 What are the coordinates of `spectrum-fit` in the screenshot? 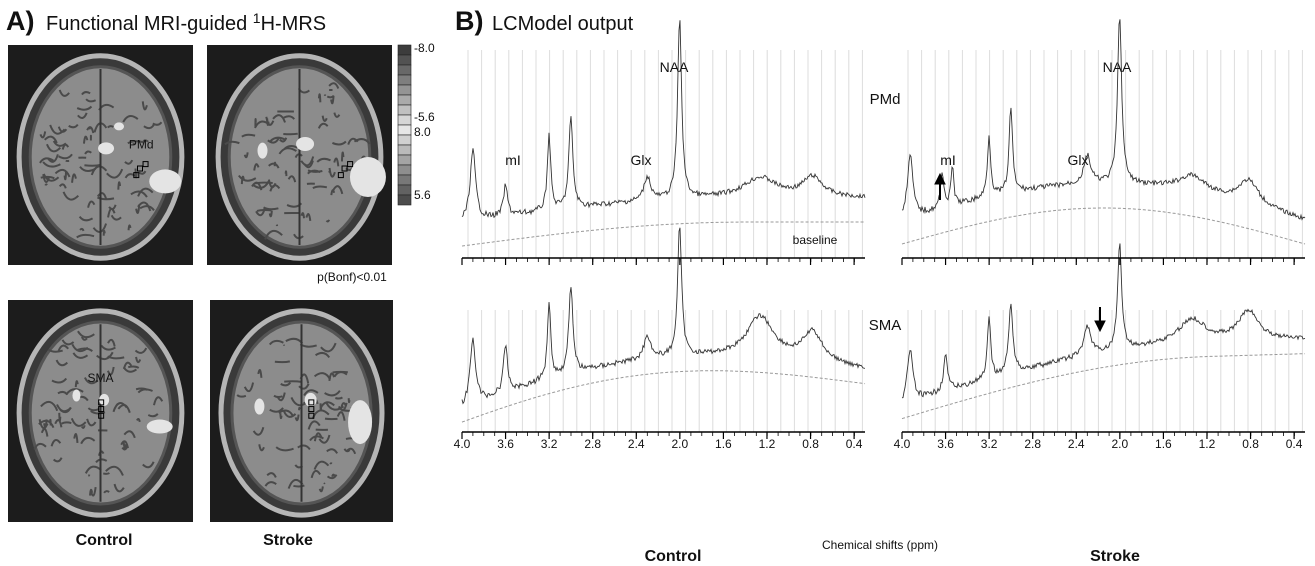 It's located at (663, 316).